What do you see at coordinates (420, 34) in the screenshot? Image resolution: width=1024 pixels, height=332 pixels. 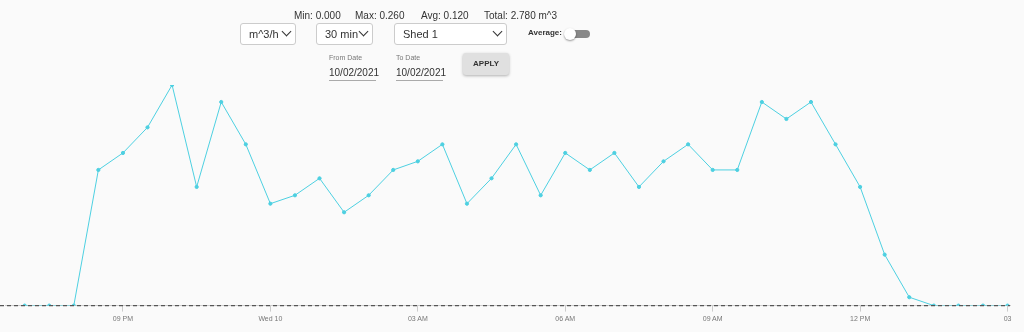 I see `text: Shed 1` at bounding box center [420, 34].